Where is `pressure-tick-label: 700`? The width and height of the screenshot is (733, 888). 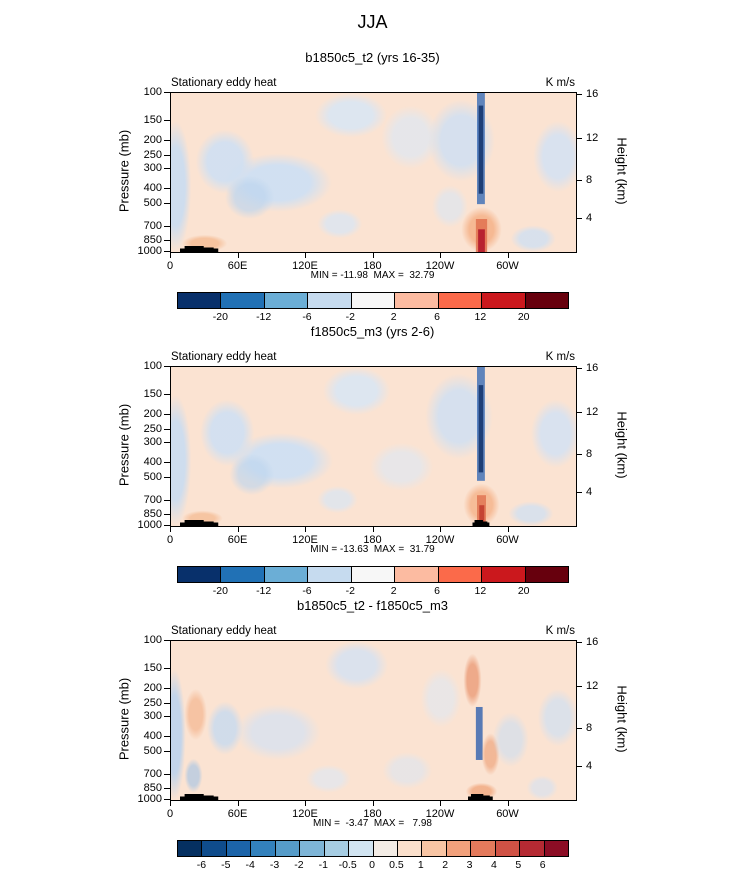 pressure-tick-label: 700 is located at coordinates (152, 774).